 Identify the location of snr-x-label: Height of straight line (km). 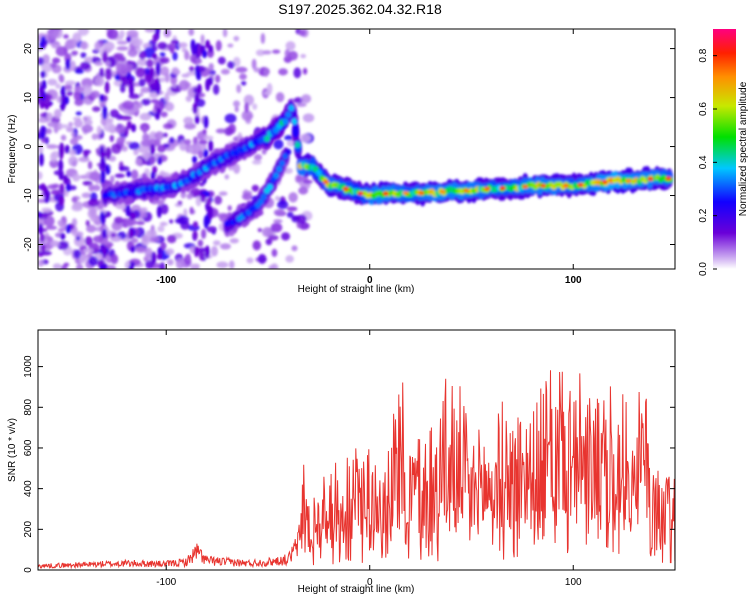
(356, 589).